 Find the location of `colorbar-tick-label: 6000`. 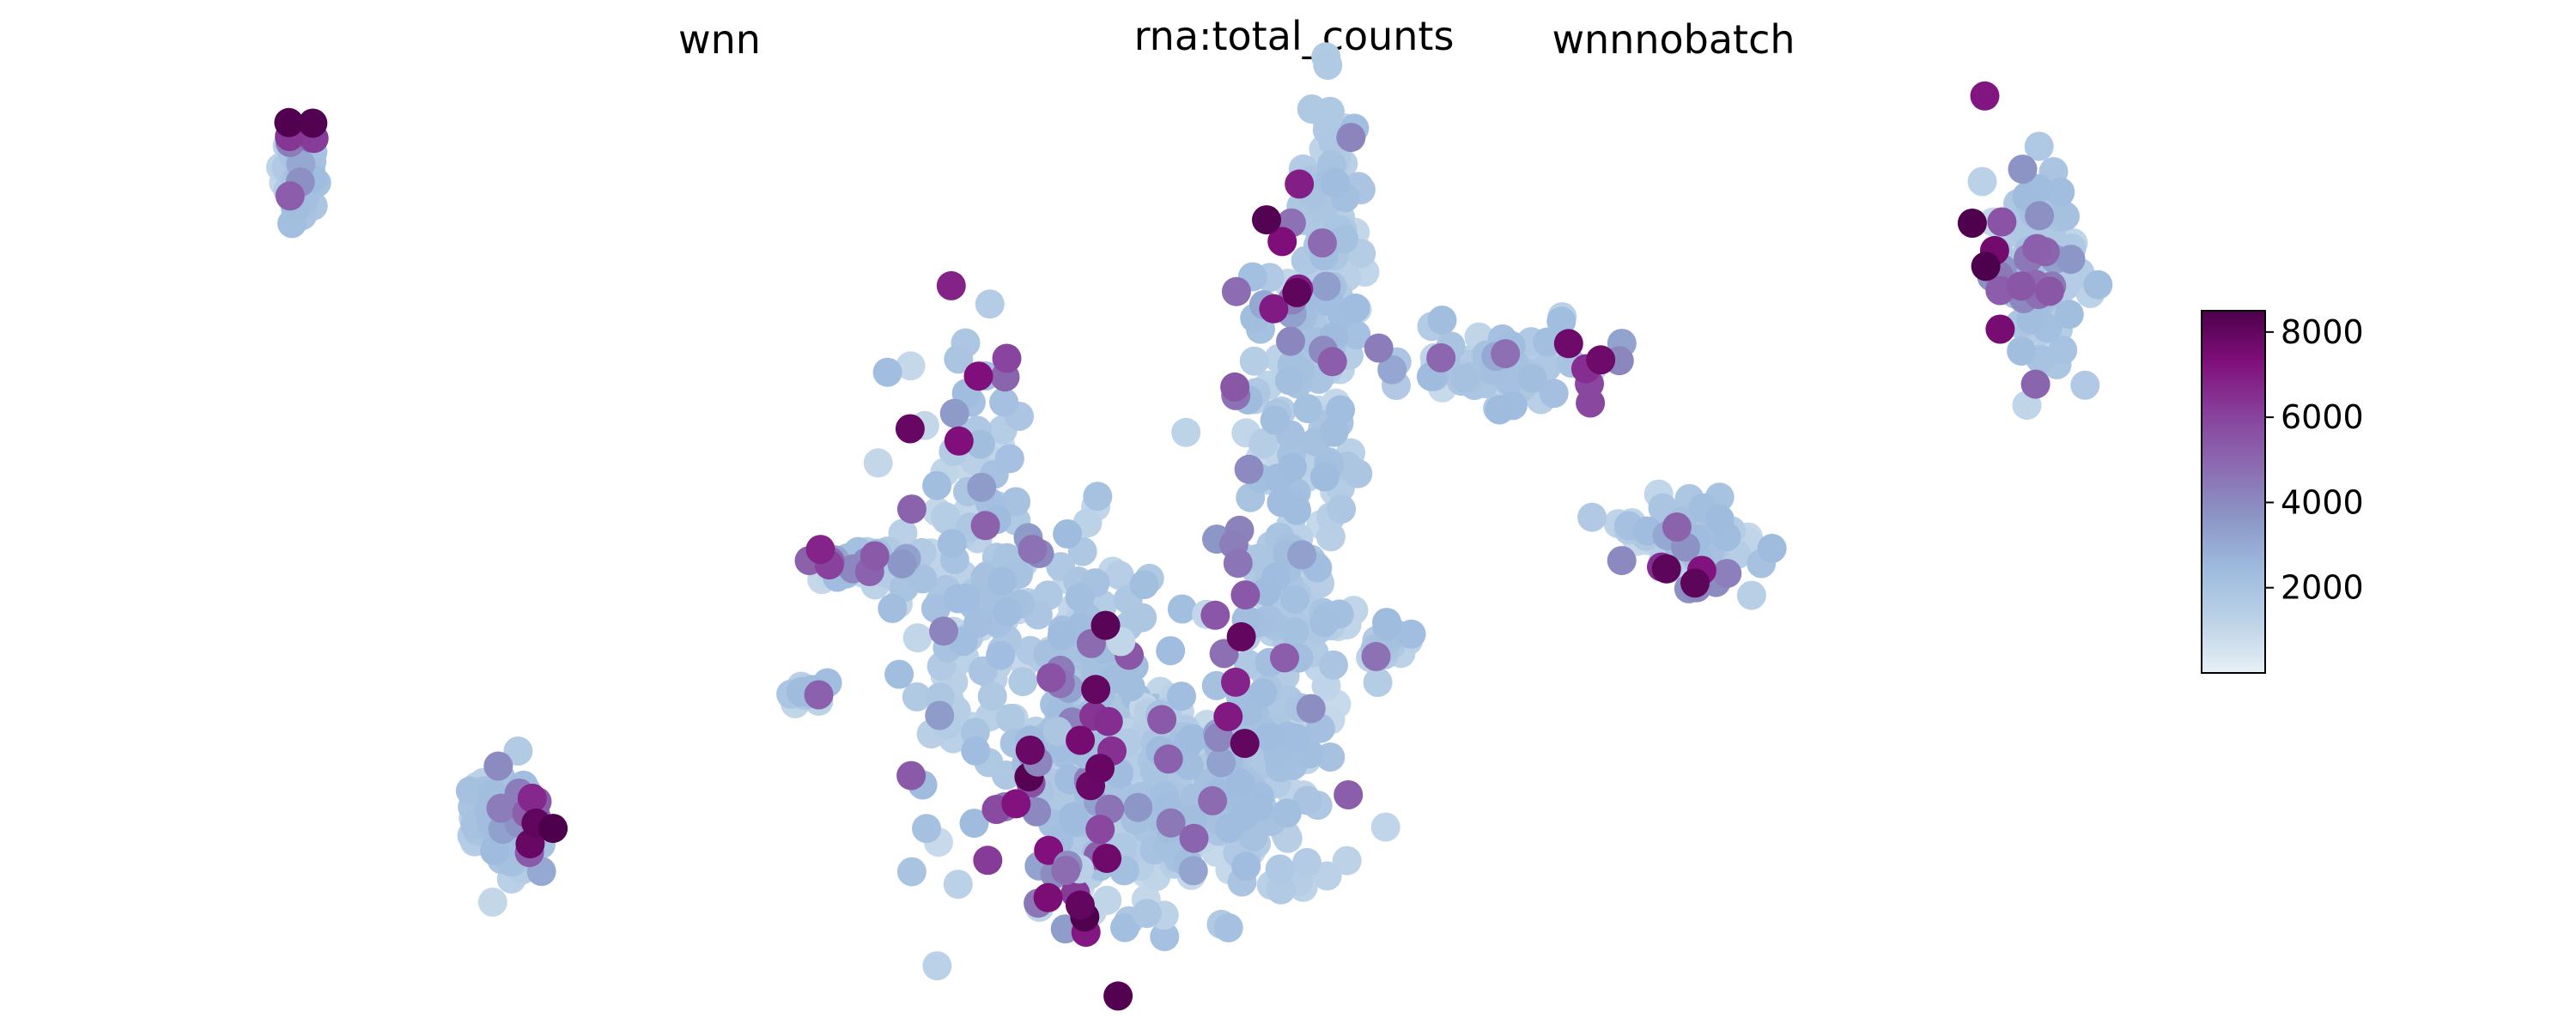

colorbar-tick-label: 6000 is located at coordinates (2323, 417).